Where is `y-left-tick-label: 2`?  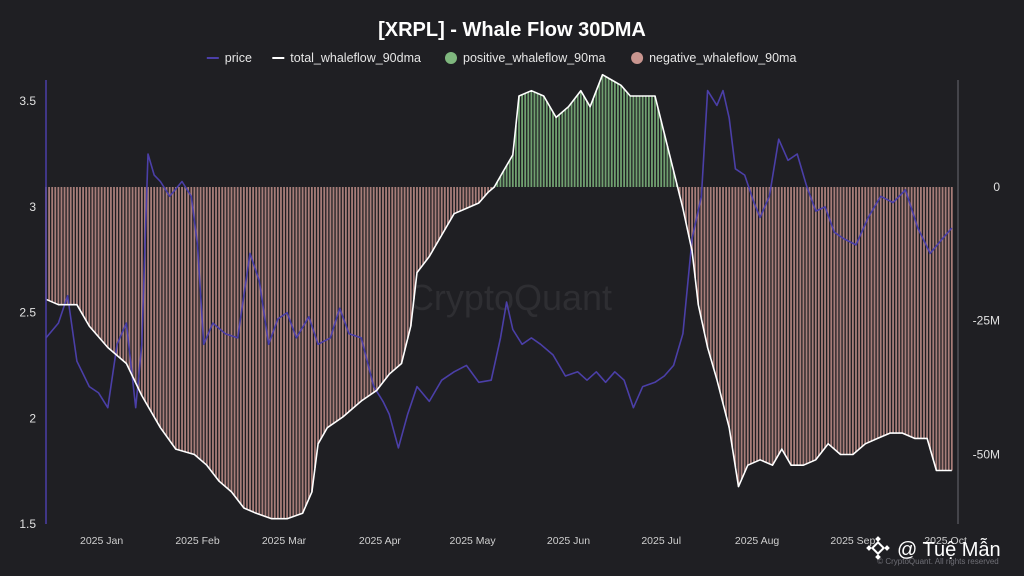
y-left-tick-label: 2 is located at coordinates (32, 418).